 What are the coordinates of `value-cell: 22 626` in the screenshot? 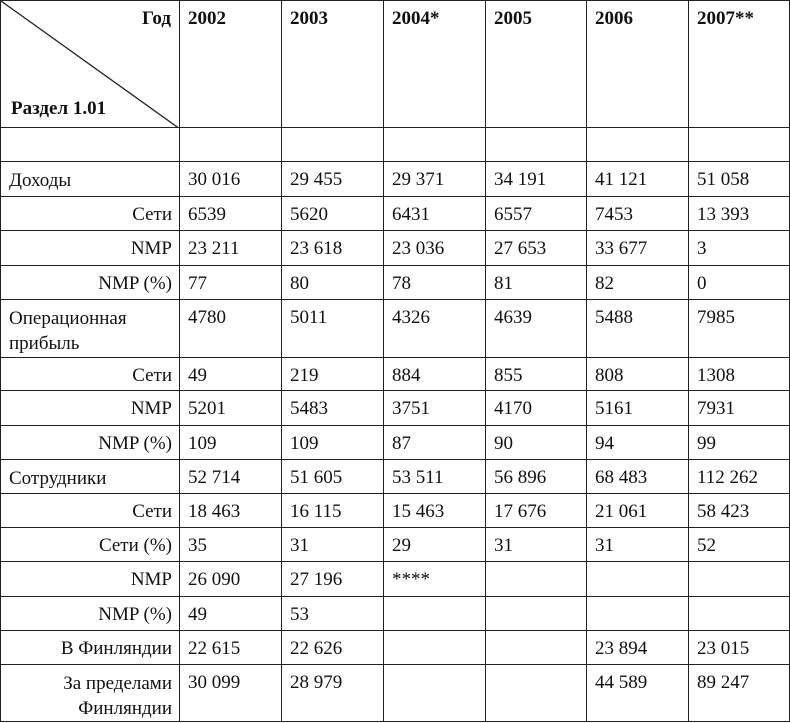 It's located at (332, 647).